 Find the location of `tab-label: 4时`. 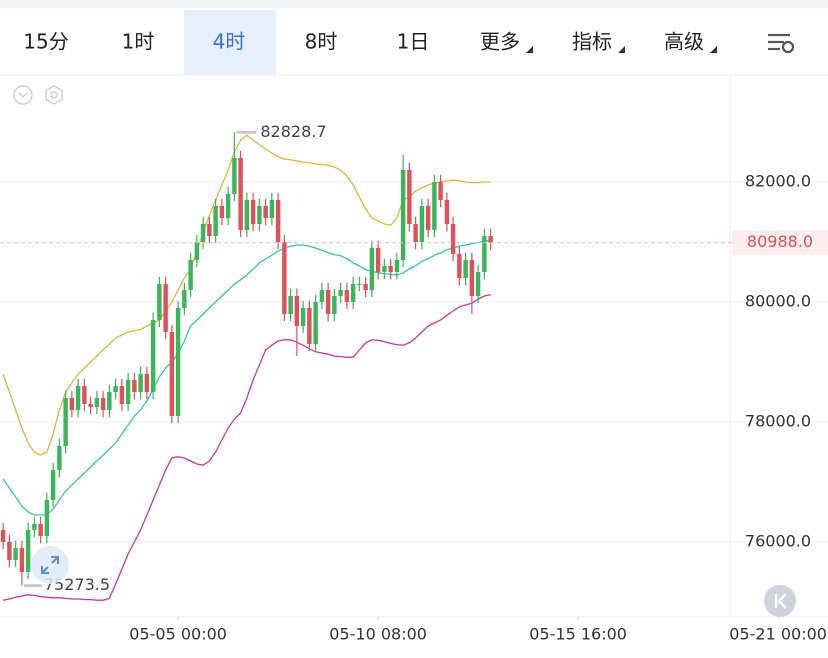

tab-label: 4时 is located at coordinates (229, 42).